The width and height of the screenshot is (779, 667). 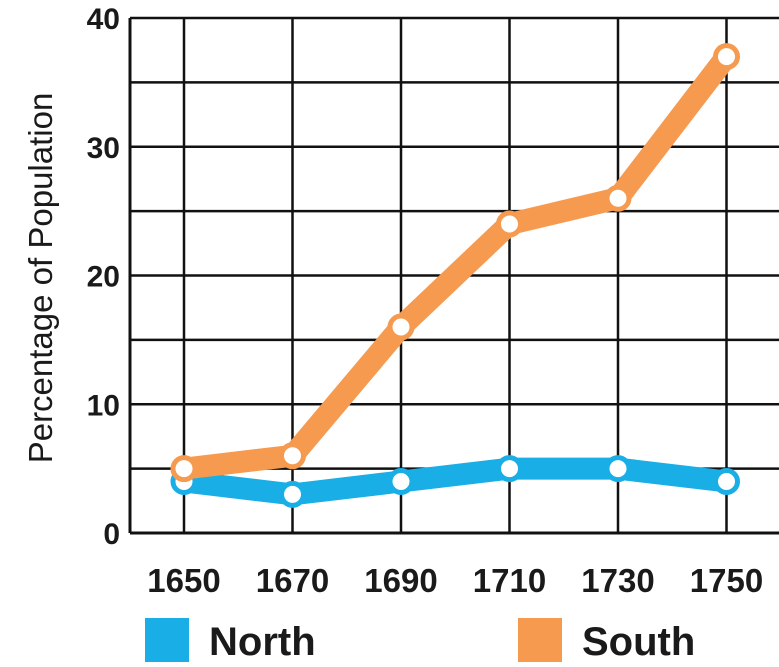 What do you see at coordinates (420, 641) in the screenshot?
I see `legend: North South` at bounding box center [420, 641].